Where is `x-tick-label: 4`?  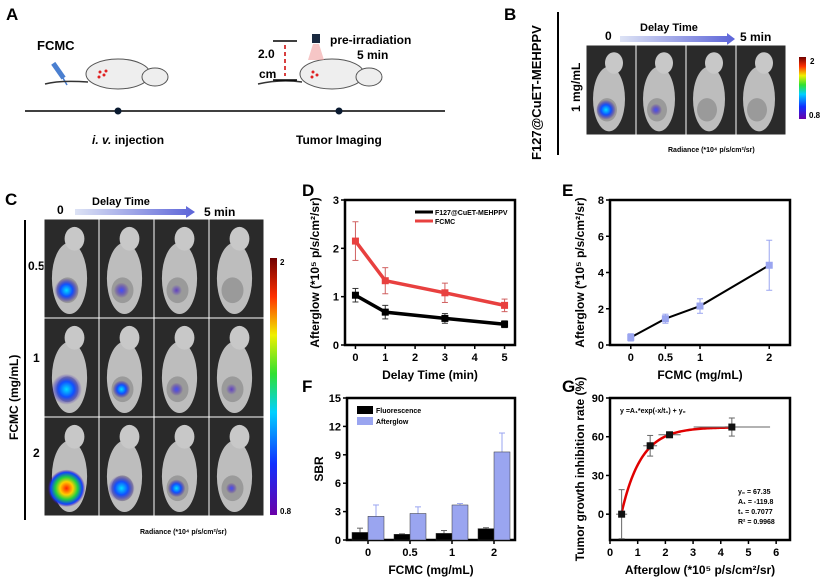 x-tick-label: 4 is located at coordinates (721, 553).